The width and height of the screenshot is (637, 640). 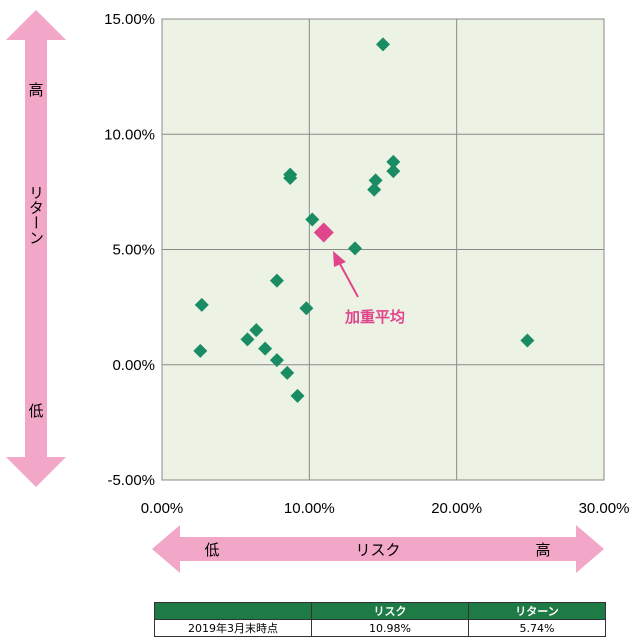 What do you see at coordinates (348, 279) in the screenshot?
I see `weighted-average-pointer-line` at bounding box center [348, 279].